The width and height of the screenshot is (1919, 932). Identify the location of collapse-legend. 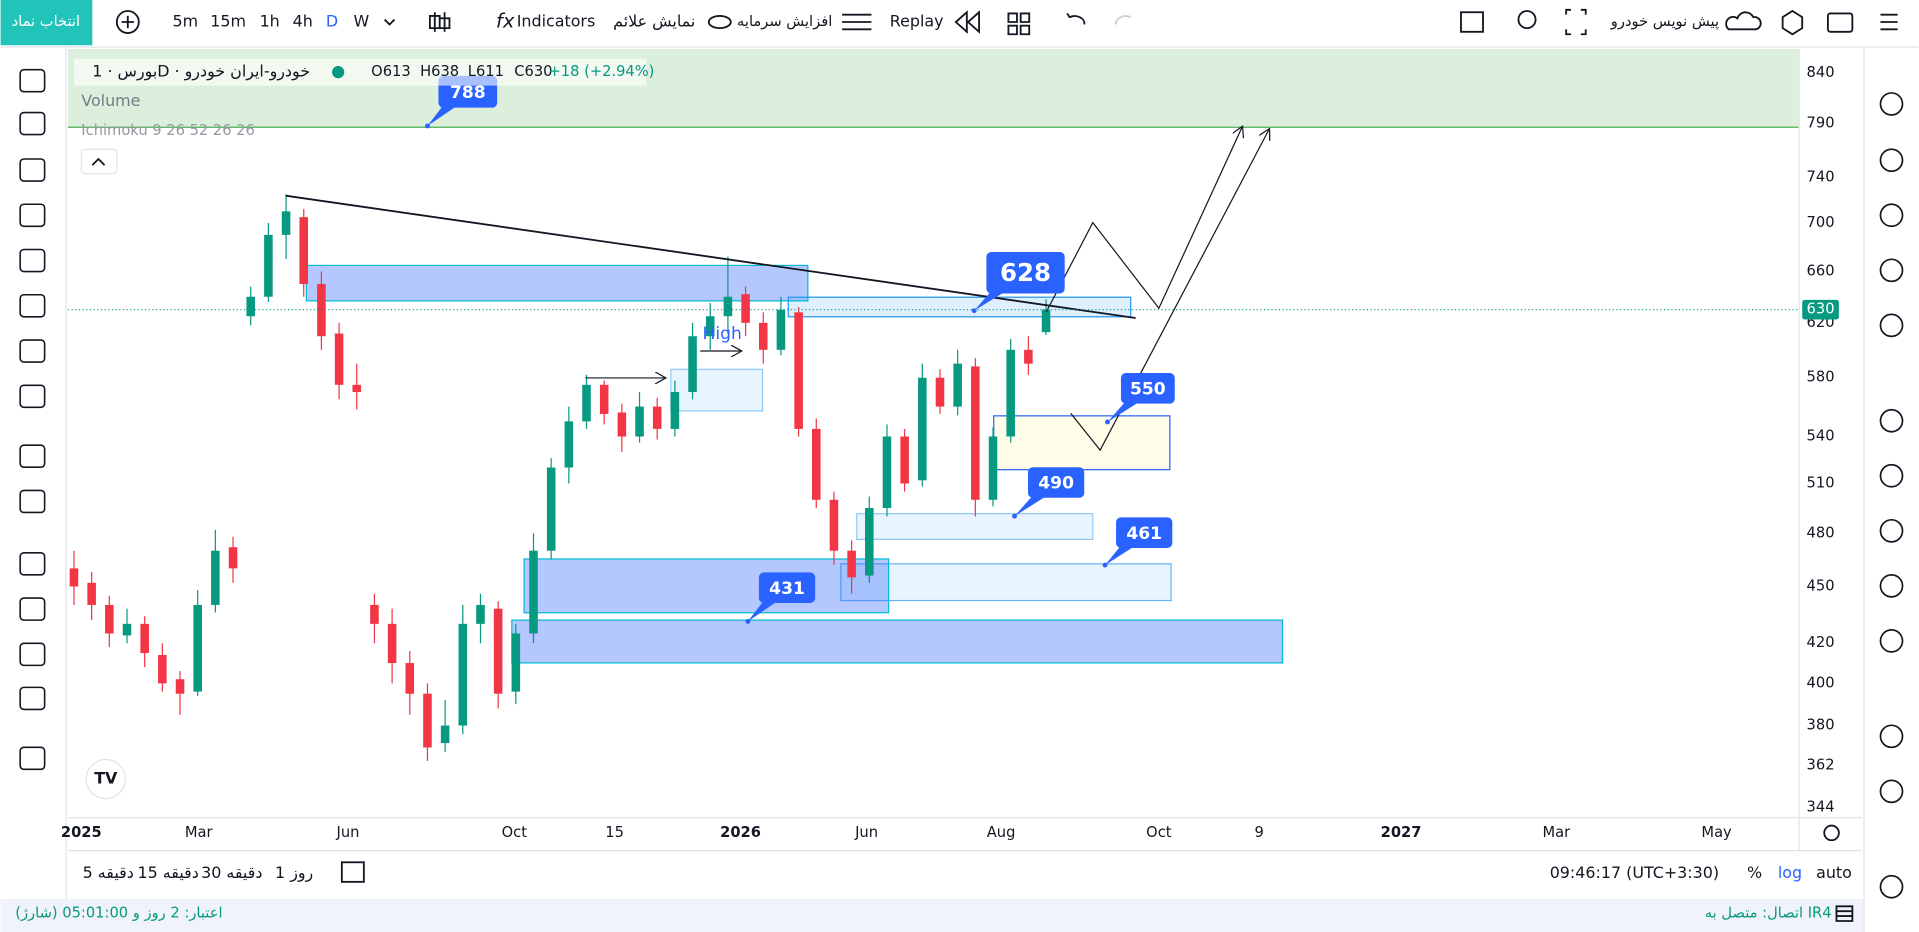
(99, 161).